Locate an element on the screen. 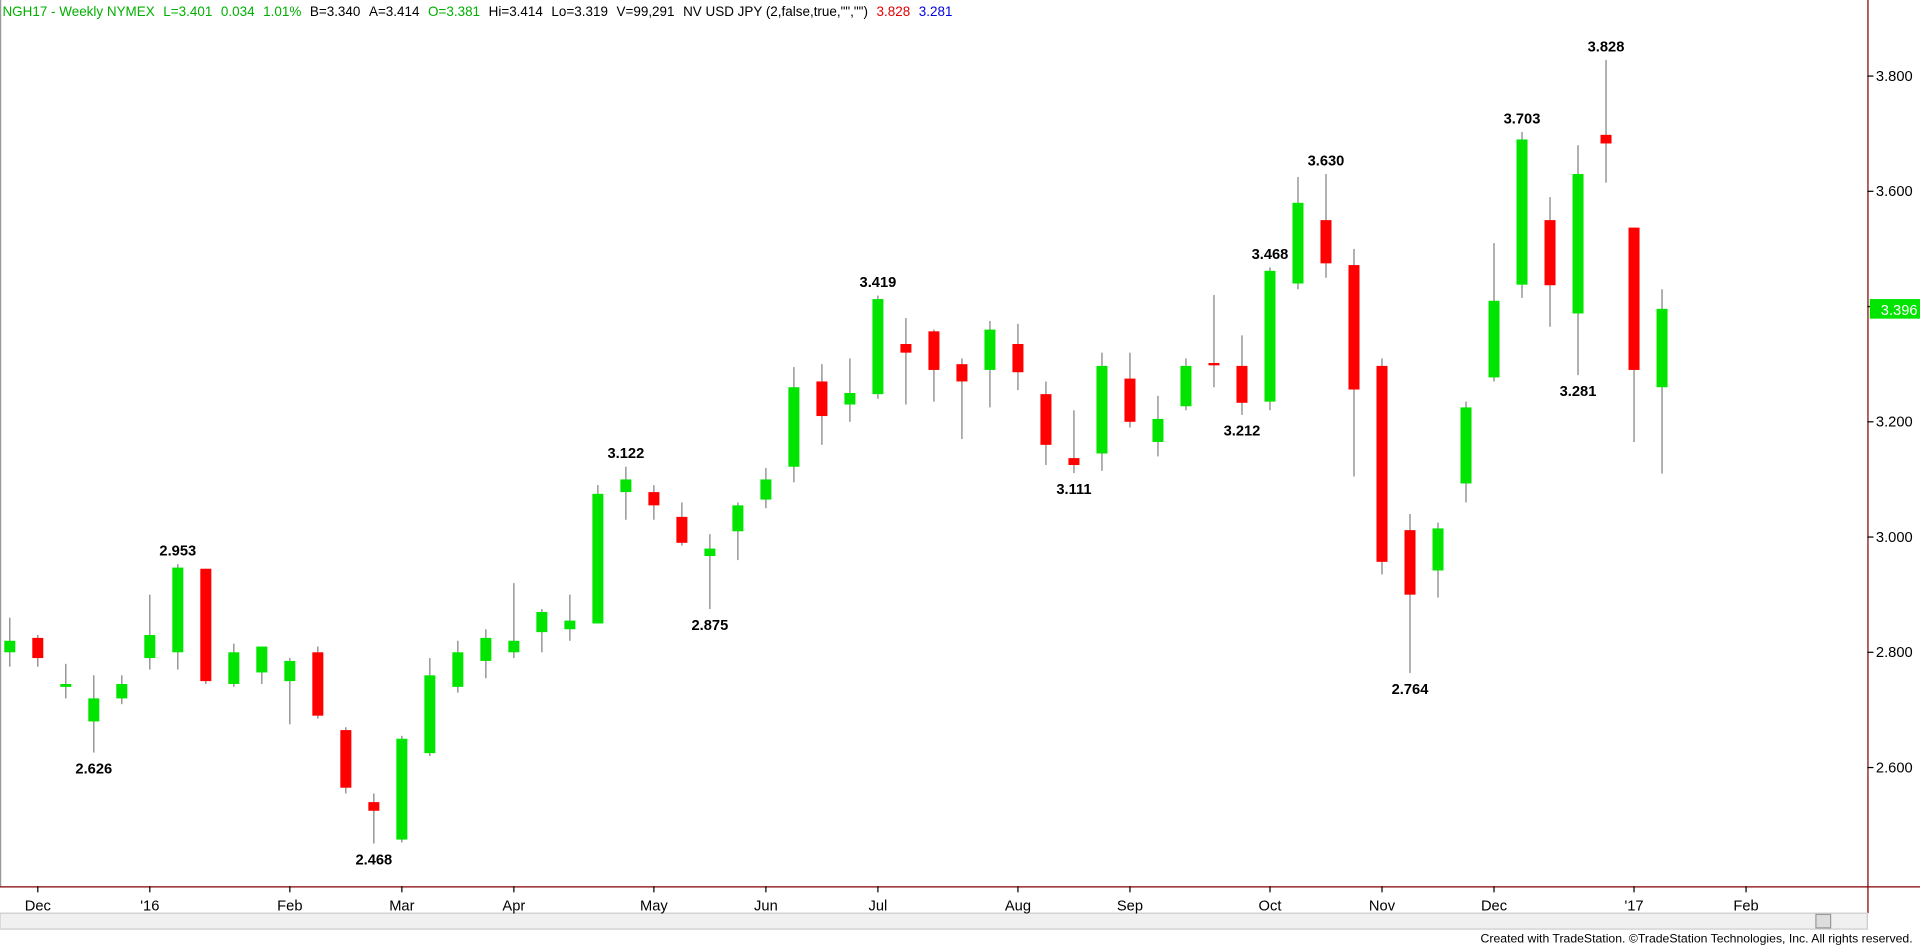 This screenshot has height=945, width=1920. high-label: 3.468 is located at coordinates (1270, 255).